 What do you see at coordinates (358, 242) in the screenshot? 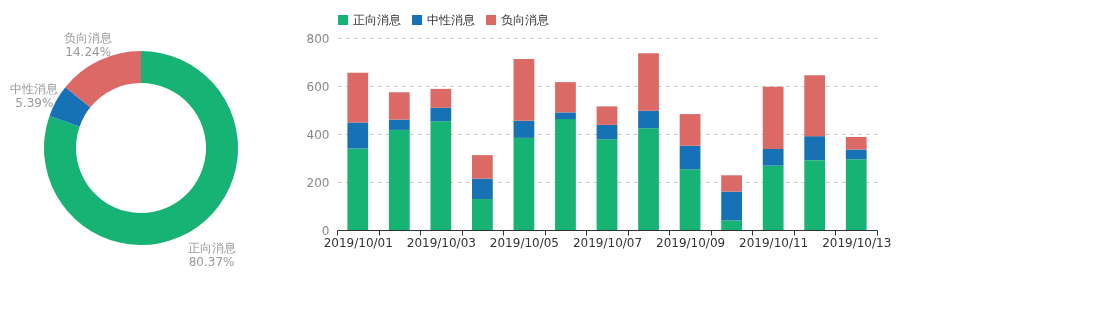
I see `x-tick-label: 2019/10/01` at bounding box center [358, 242].